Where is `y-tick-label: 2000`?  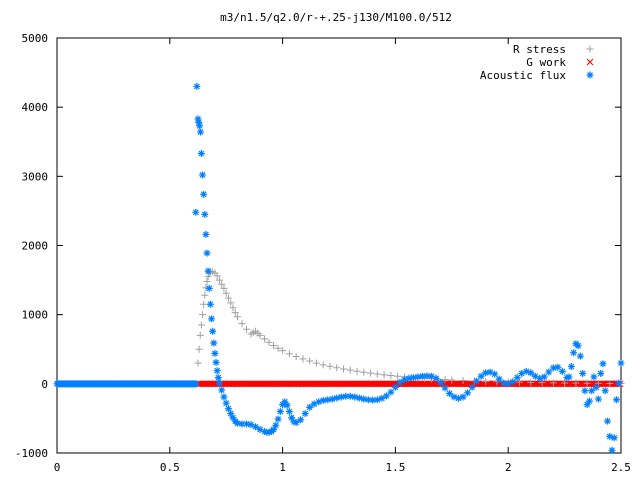
y-tick-label: 2000 is located at coordinates (35, 246).